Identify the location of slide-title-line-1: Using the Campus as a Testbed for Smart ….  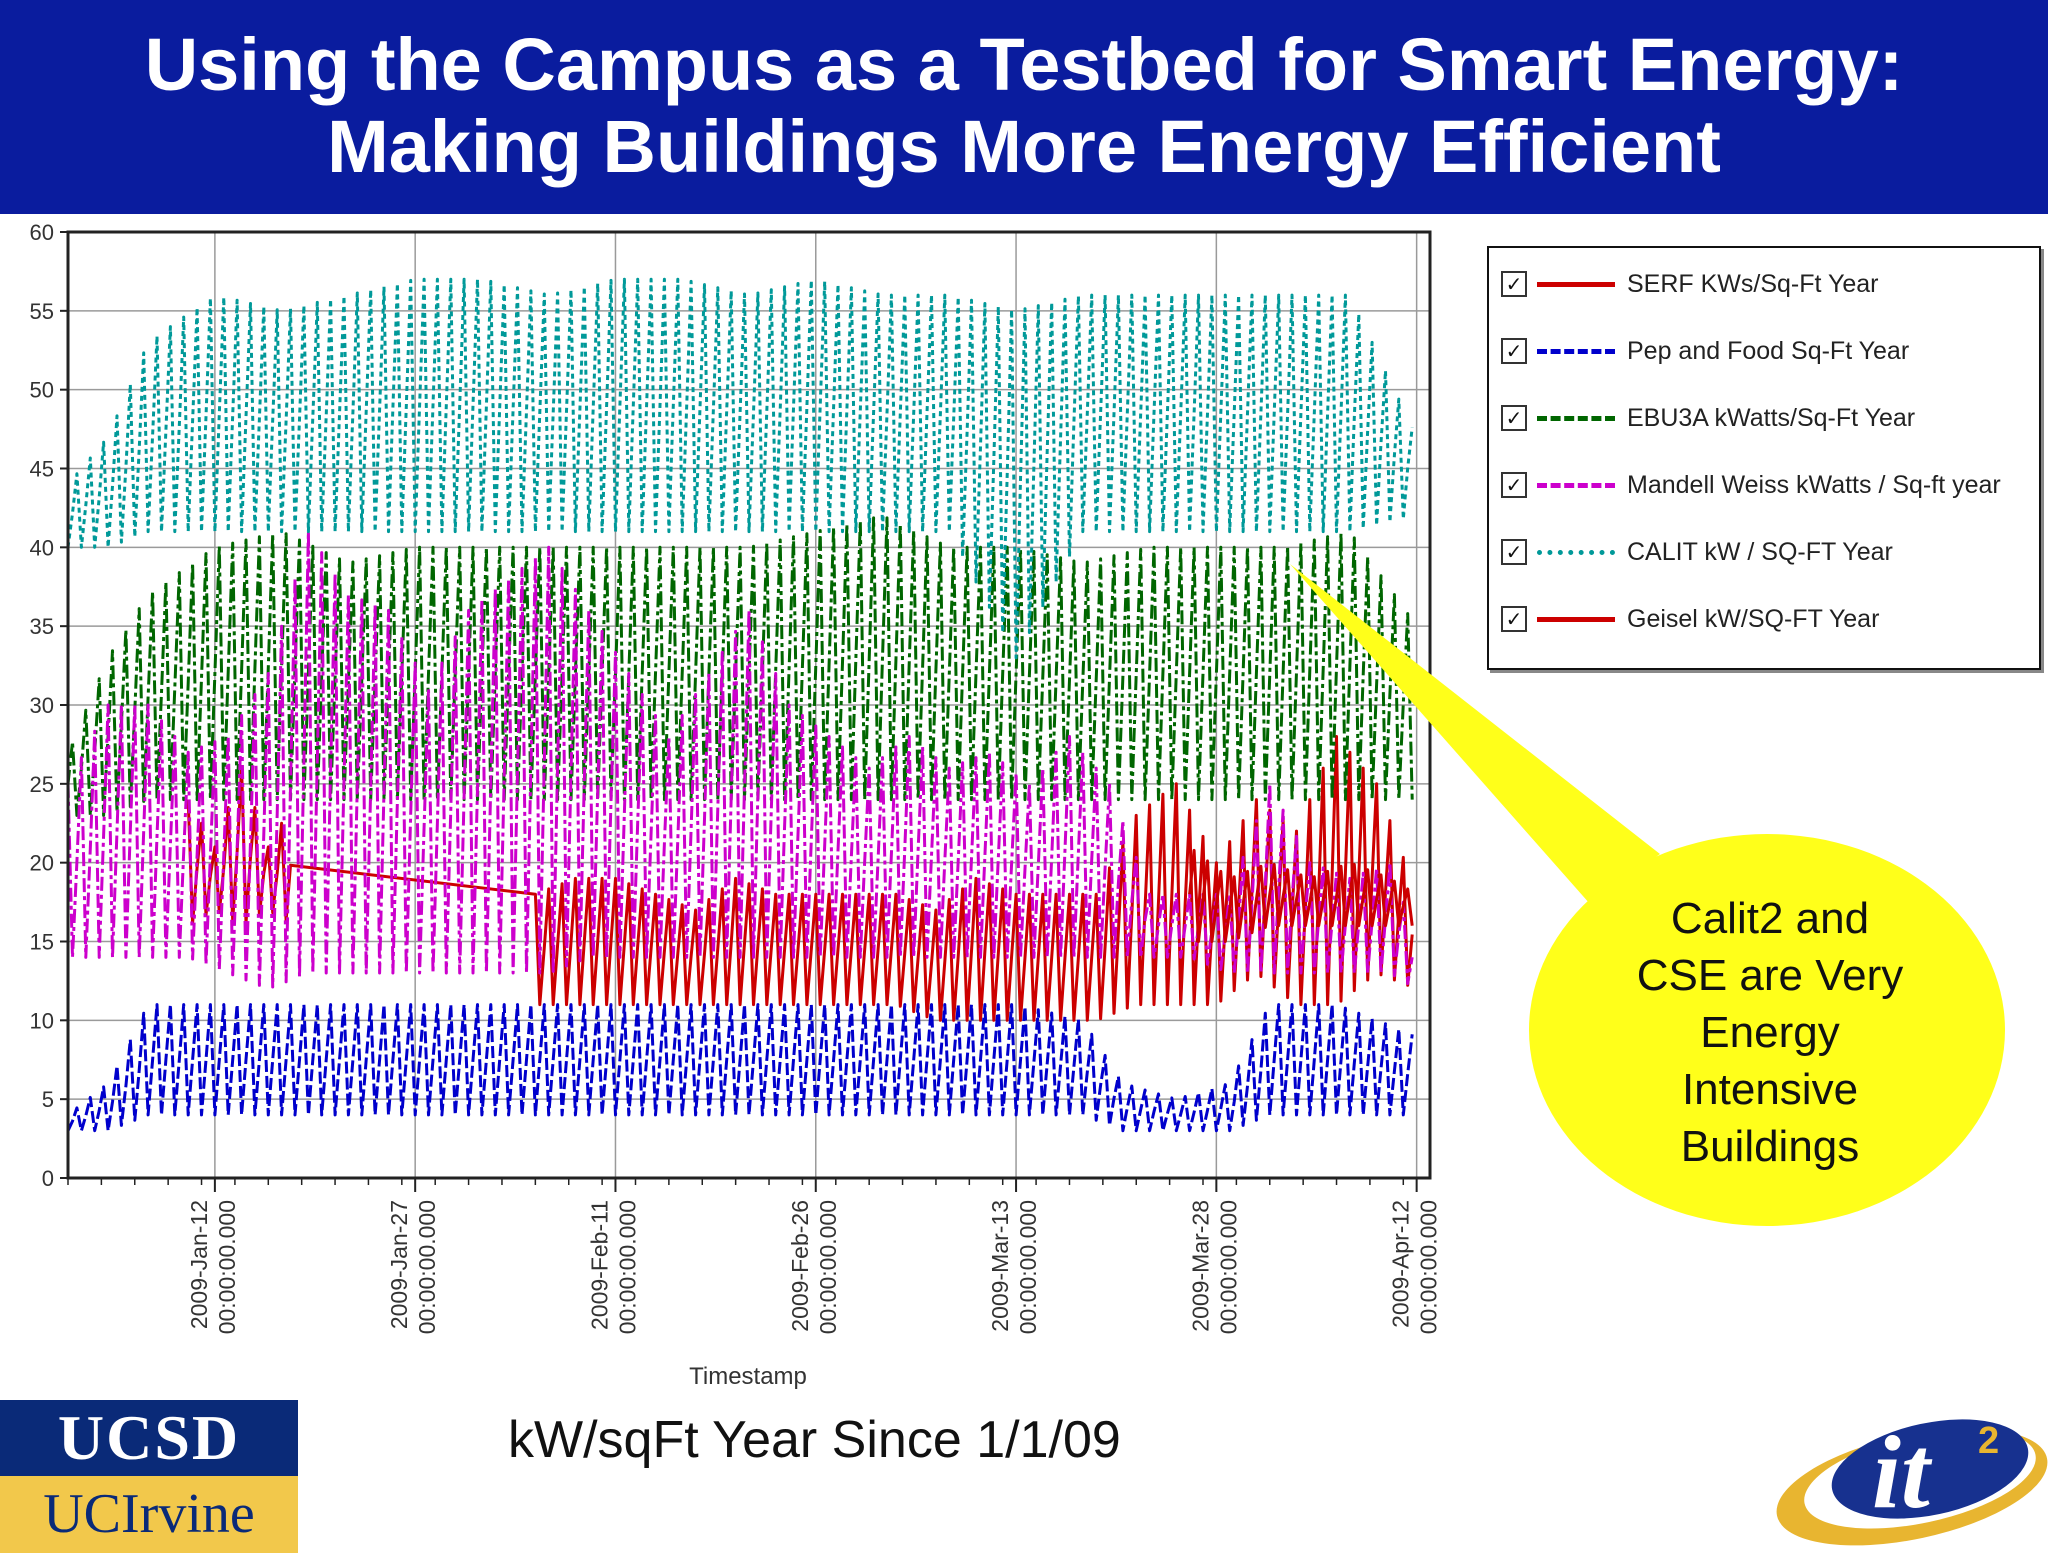
(1024, 53).